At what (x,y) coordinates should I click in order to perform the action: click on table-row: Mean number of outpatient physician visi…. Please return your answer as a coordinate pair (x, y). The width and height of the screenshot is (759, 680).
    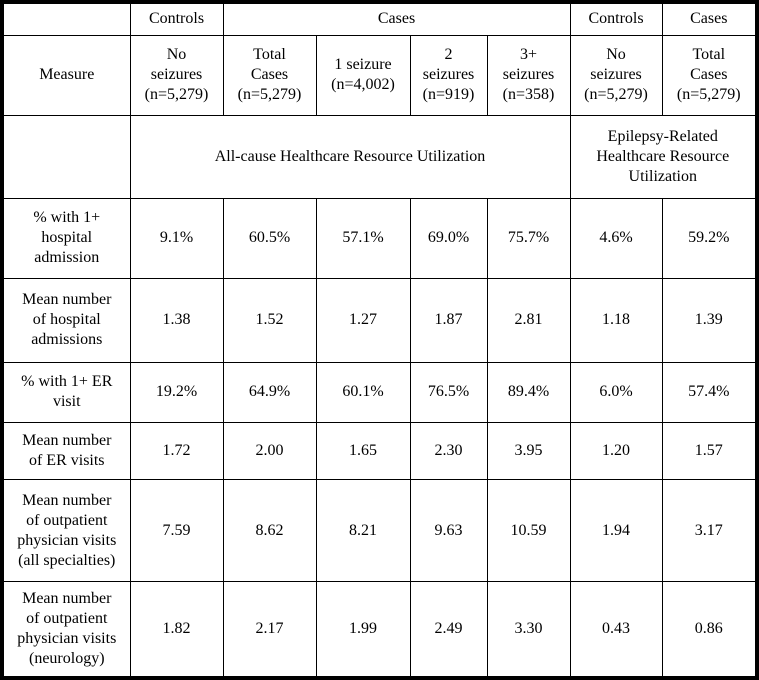
    Looking at the image, I should click on (379, 629).